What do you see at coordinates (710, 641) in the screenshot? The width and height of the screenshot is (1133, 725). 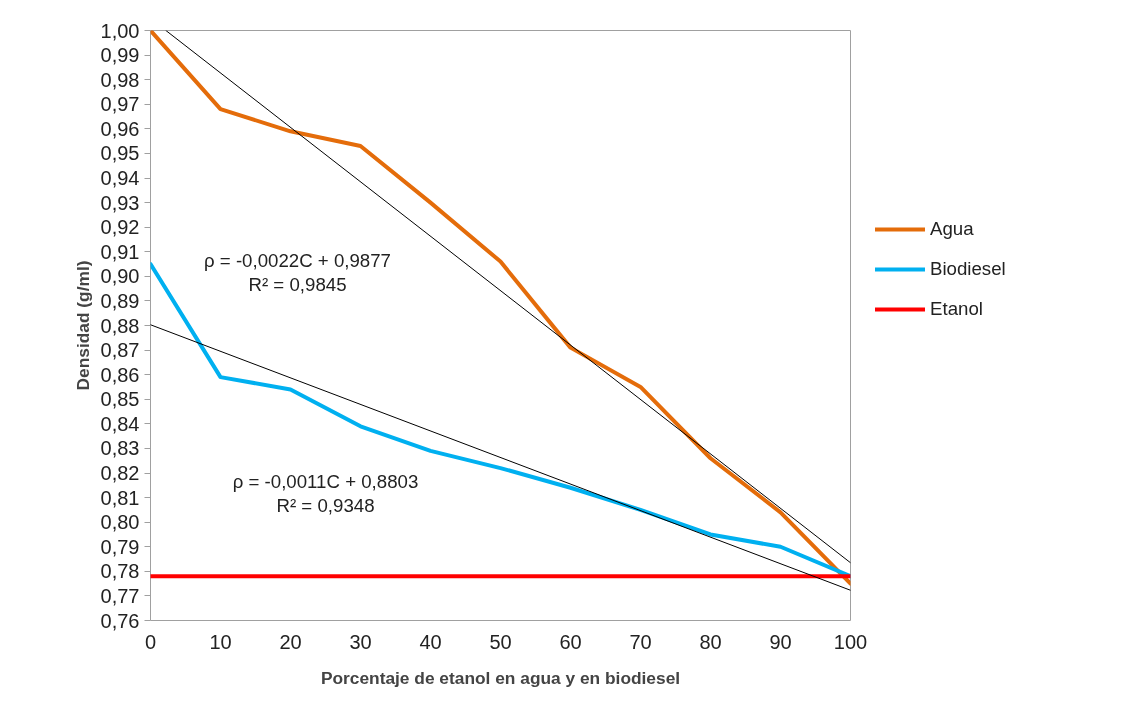 I see `x-tick-label: 80` at bounding box center [710, 641].